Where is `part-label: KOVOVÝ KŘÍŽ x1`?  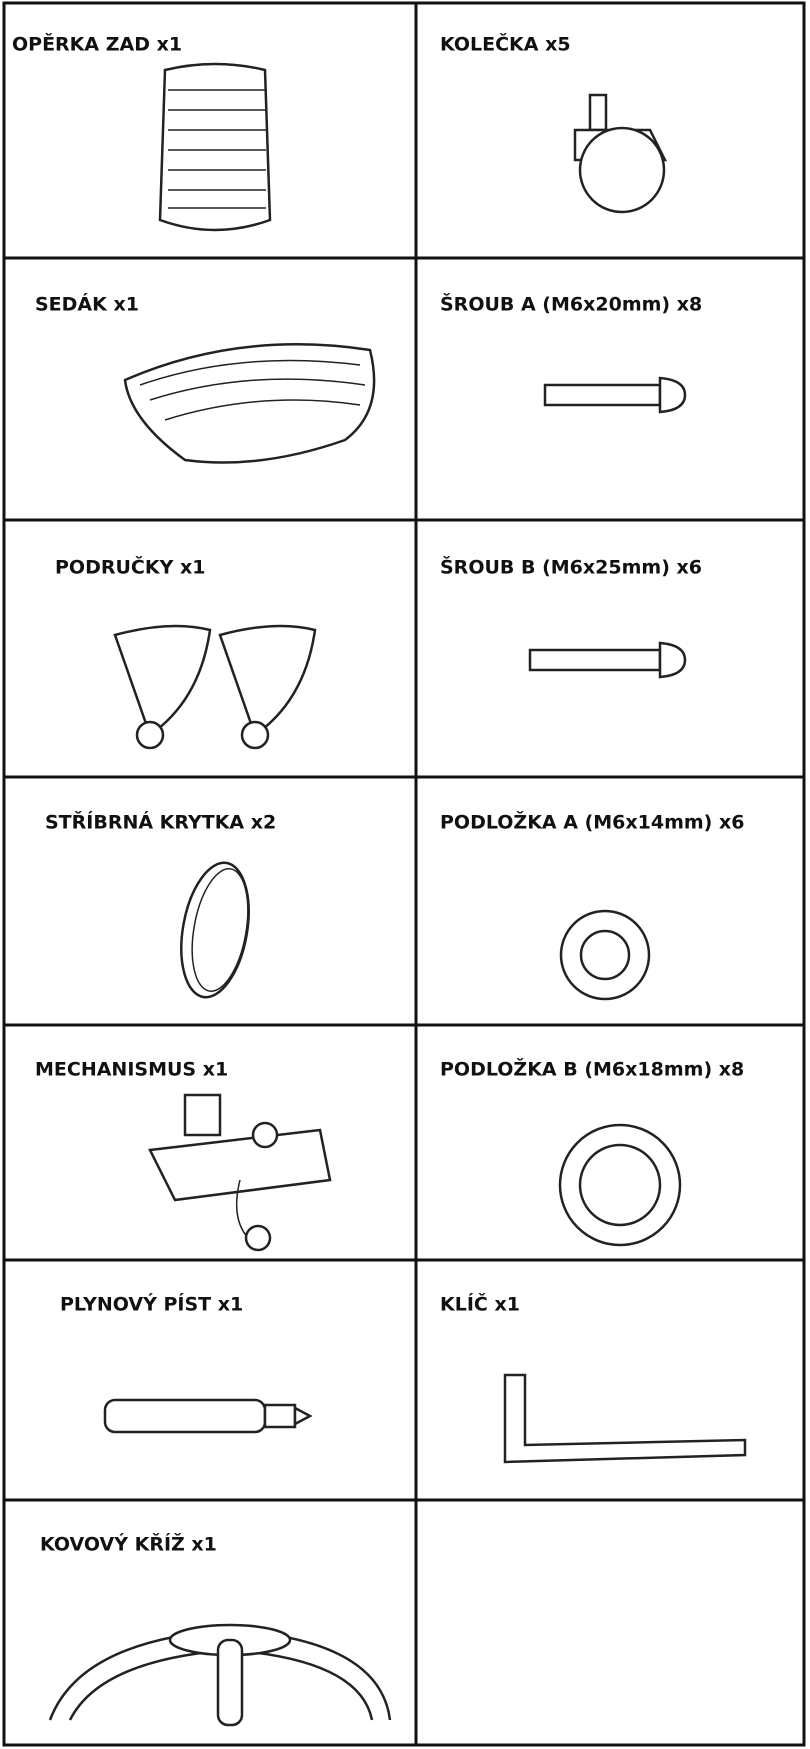 part-label: KOVOVÝ KŘÍŽ x1 is located at coordinates (128, 1544).